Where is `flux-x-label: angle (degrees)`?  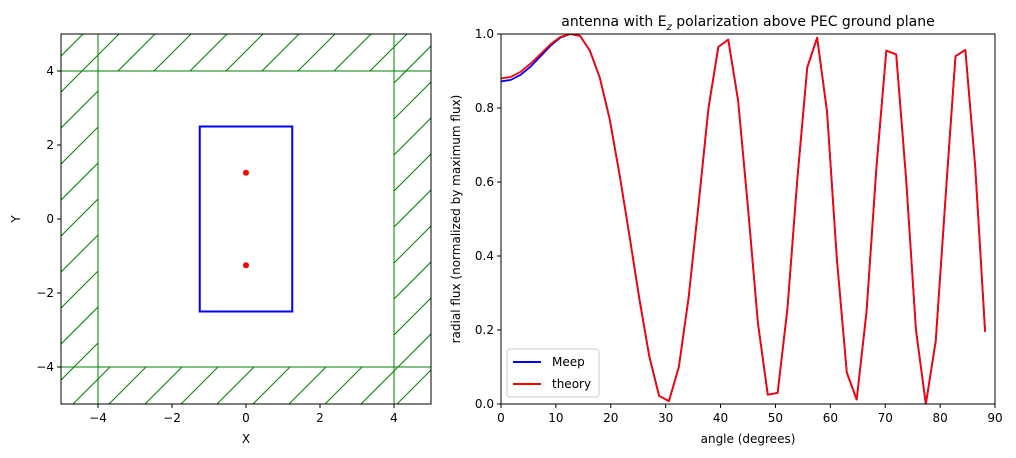 flux-x-label: angle (degrees) is located at coordinates (748, 439).